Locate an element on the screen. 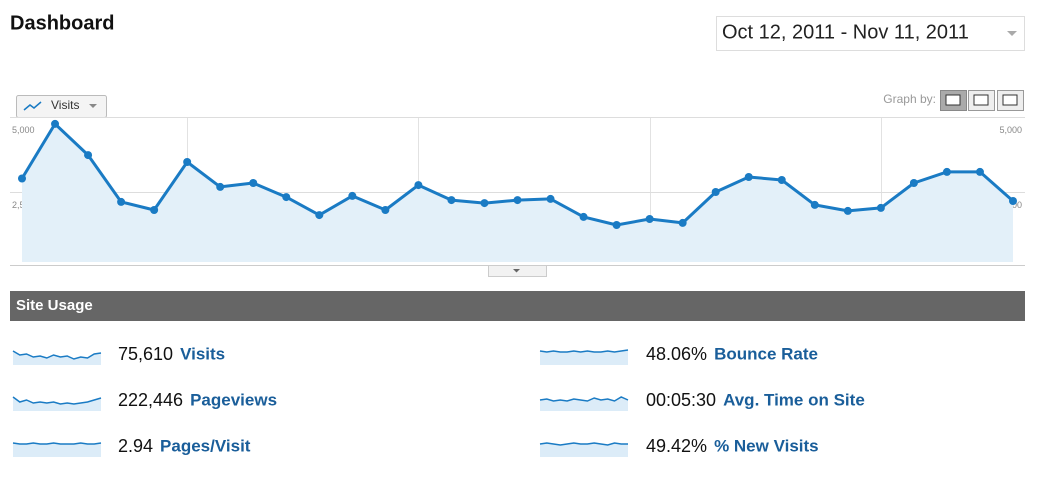 The image size is (1039, 487). metric-label: % New Visits is located at coordinates (766, 445).